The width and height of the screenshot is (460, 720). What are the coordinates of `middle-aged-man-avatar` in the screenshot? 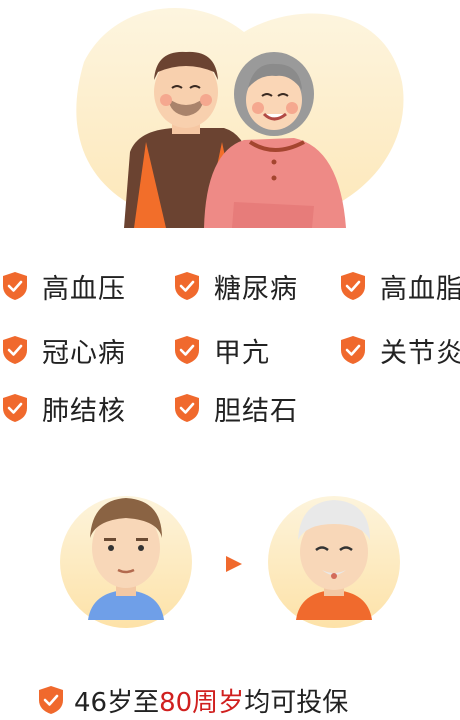 It's located at (126, 562).